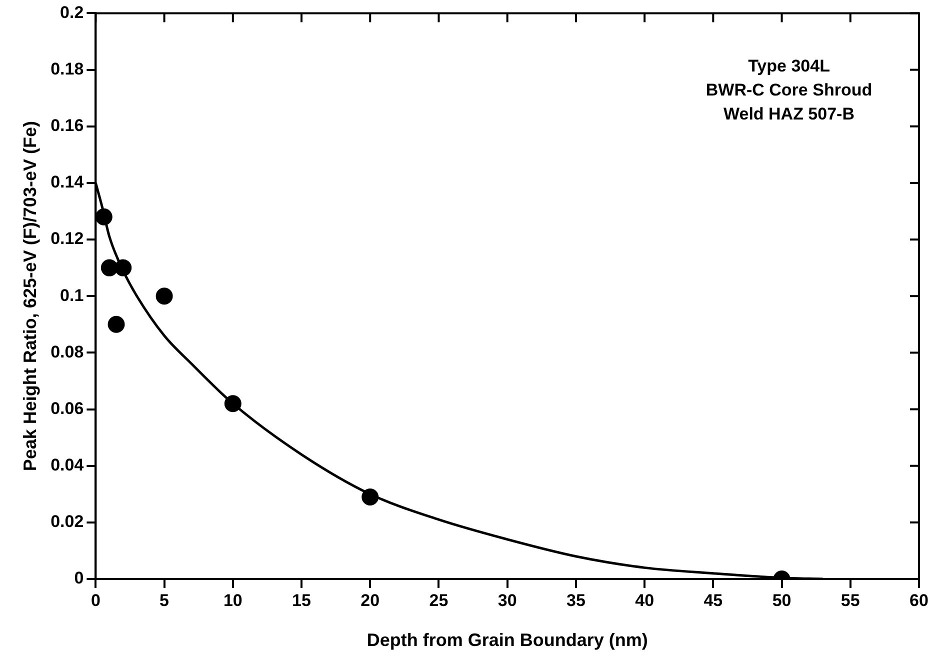 The width and height of the screenshot is (937, 662). Describe the element at coordinates (782, 600) in the screenshot. I see `x-tick-label: 50` at that location.